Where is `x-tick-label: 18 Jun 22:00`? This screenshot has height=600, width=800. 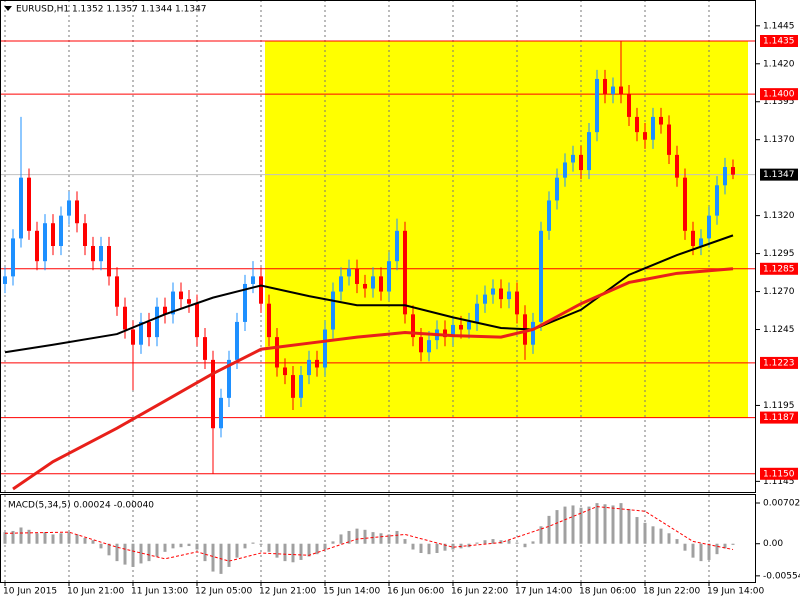 x-tick-label: 18 Jun 22:00 is located at coordinates (671, 592).